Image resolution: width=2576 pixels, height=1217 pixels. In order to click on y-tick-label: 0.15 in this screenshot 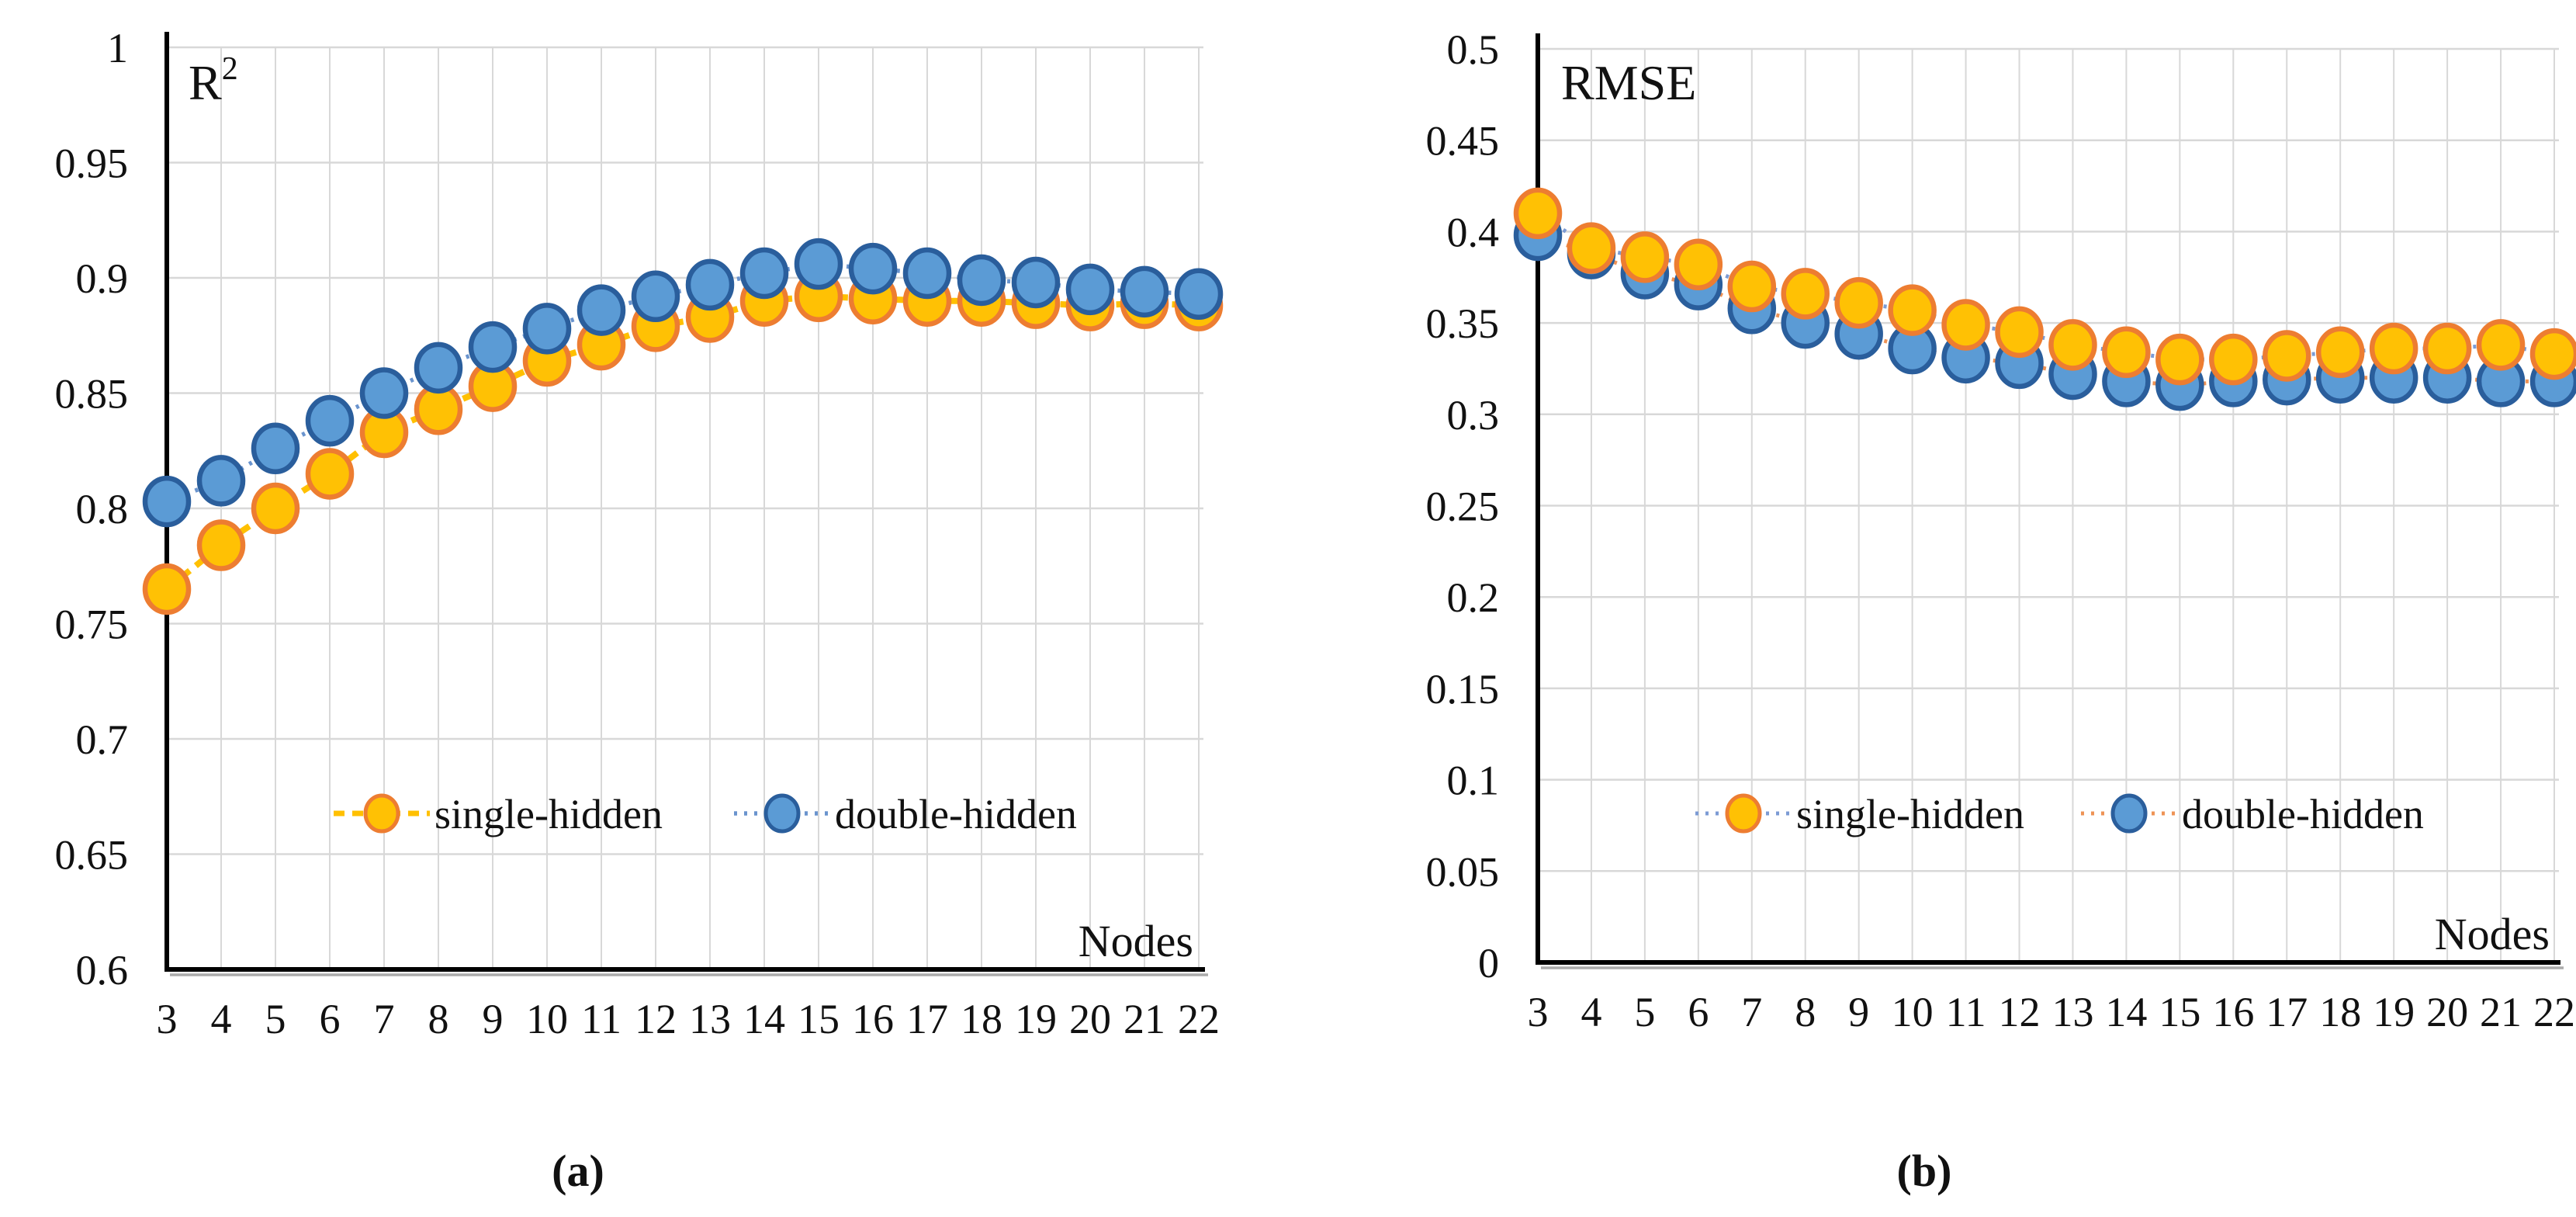, I will do `click(1463, 690)`.